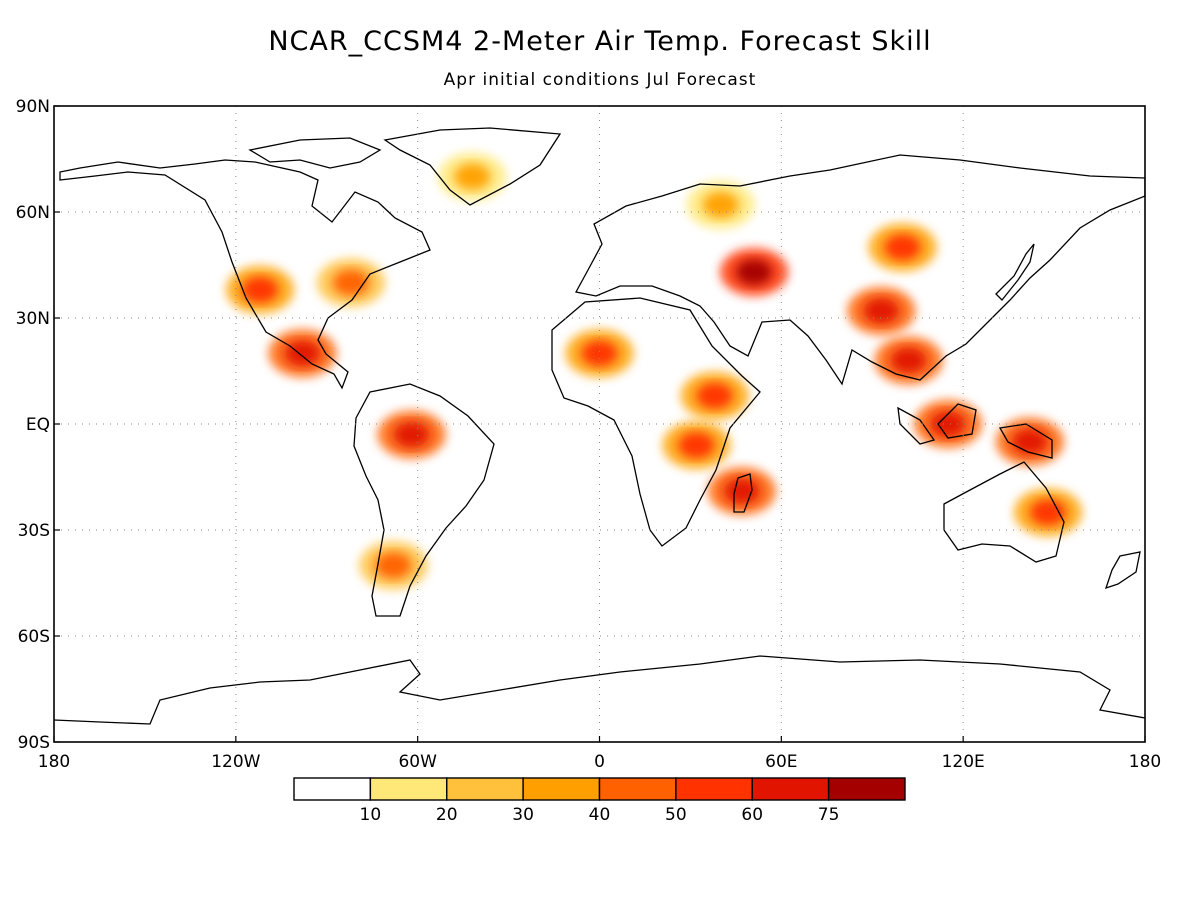  I want to click on colorbar-label: 20, so click(447, 815).